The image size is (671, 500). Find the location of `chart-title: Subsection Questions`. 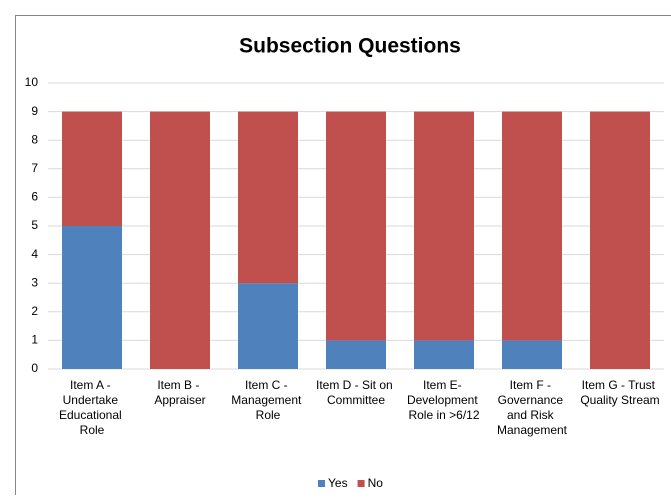

chart-title: Subsection Questions is located at coordinates (350, 46).